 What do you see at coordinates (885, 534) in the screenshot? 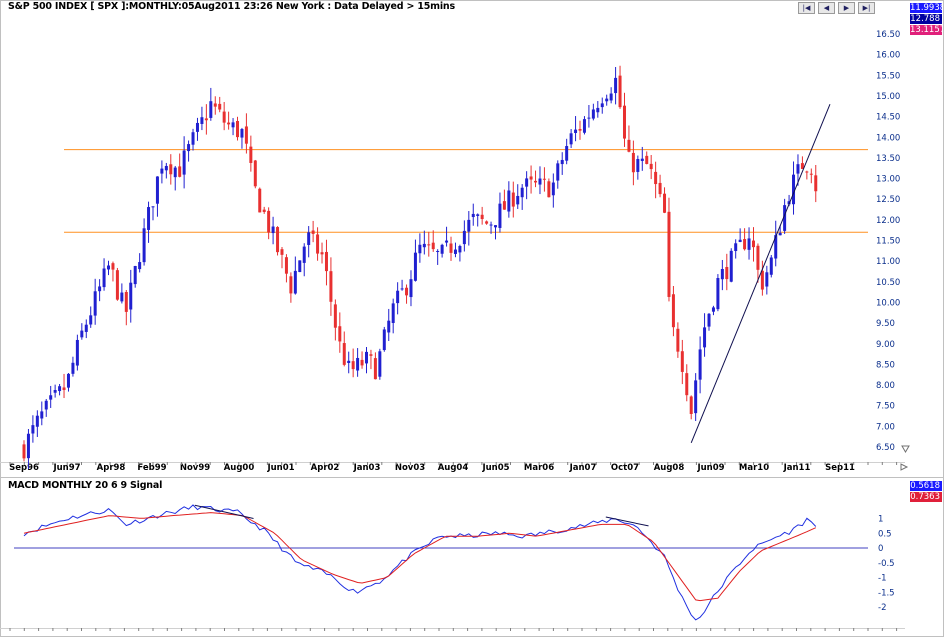
I see `macd-tick-label: 0.5` at bounding box center [885, 534].